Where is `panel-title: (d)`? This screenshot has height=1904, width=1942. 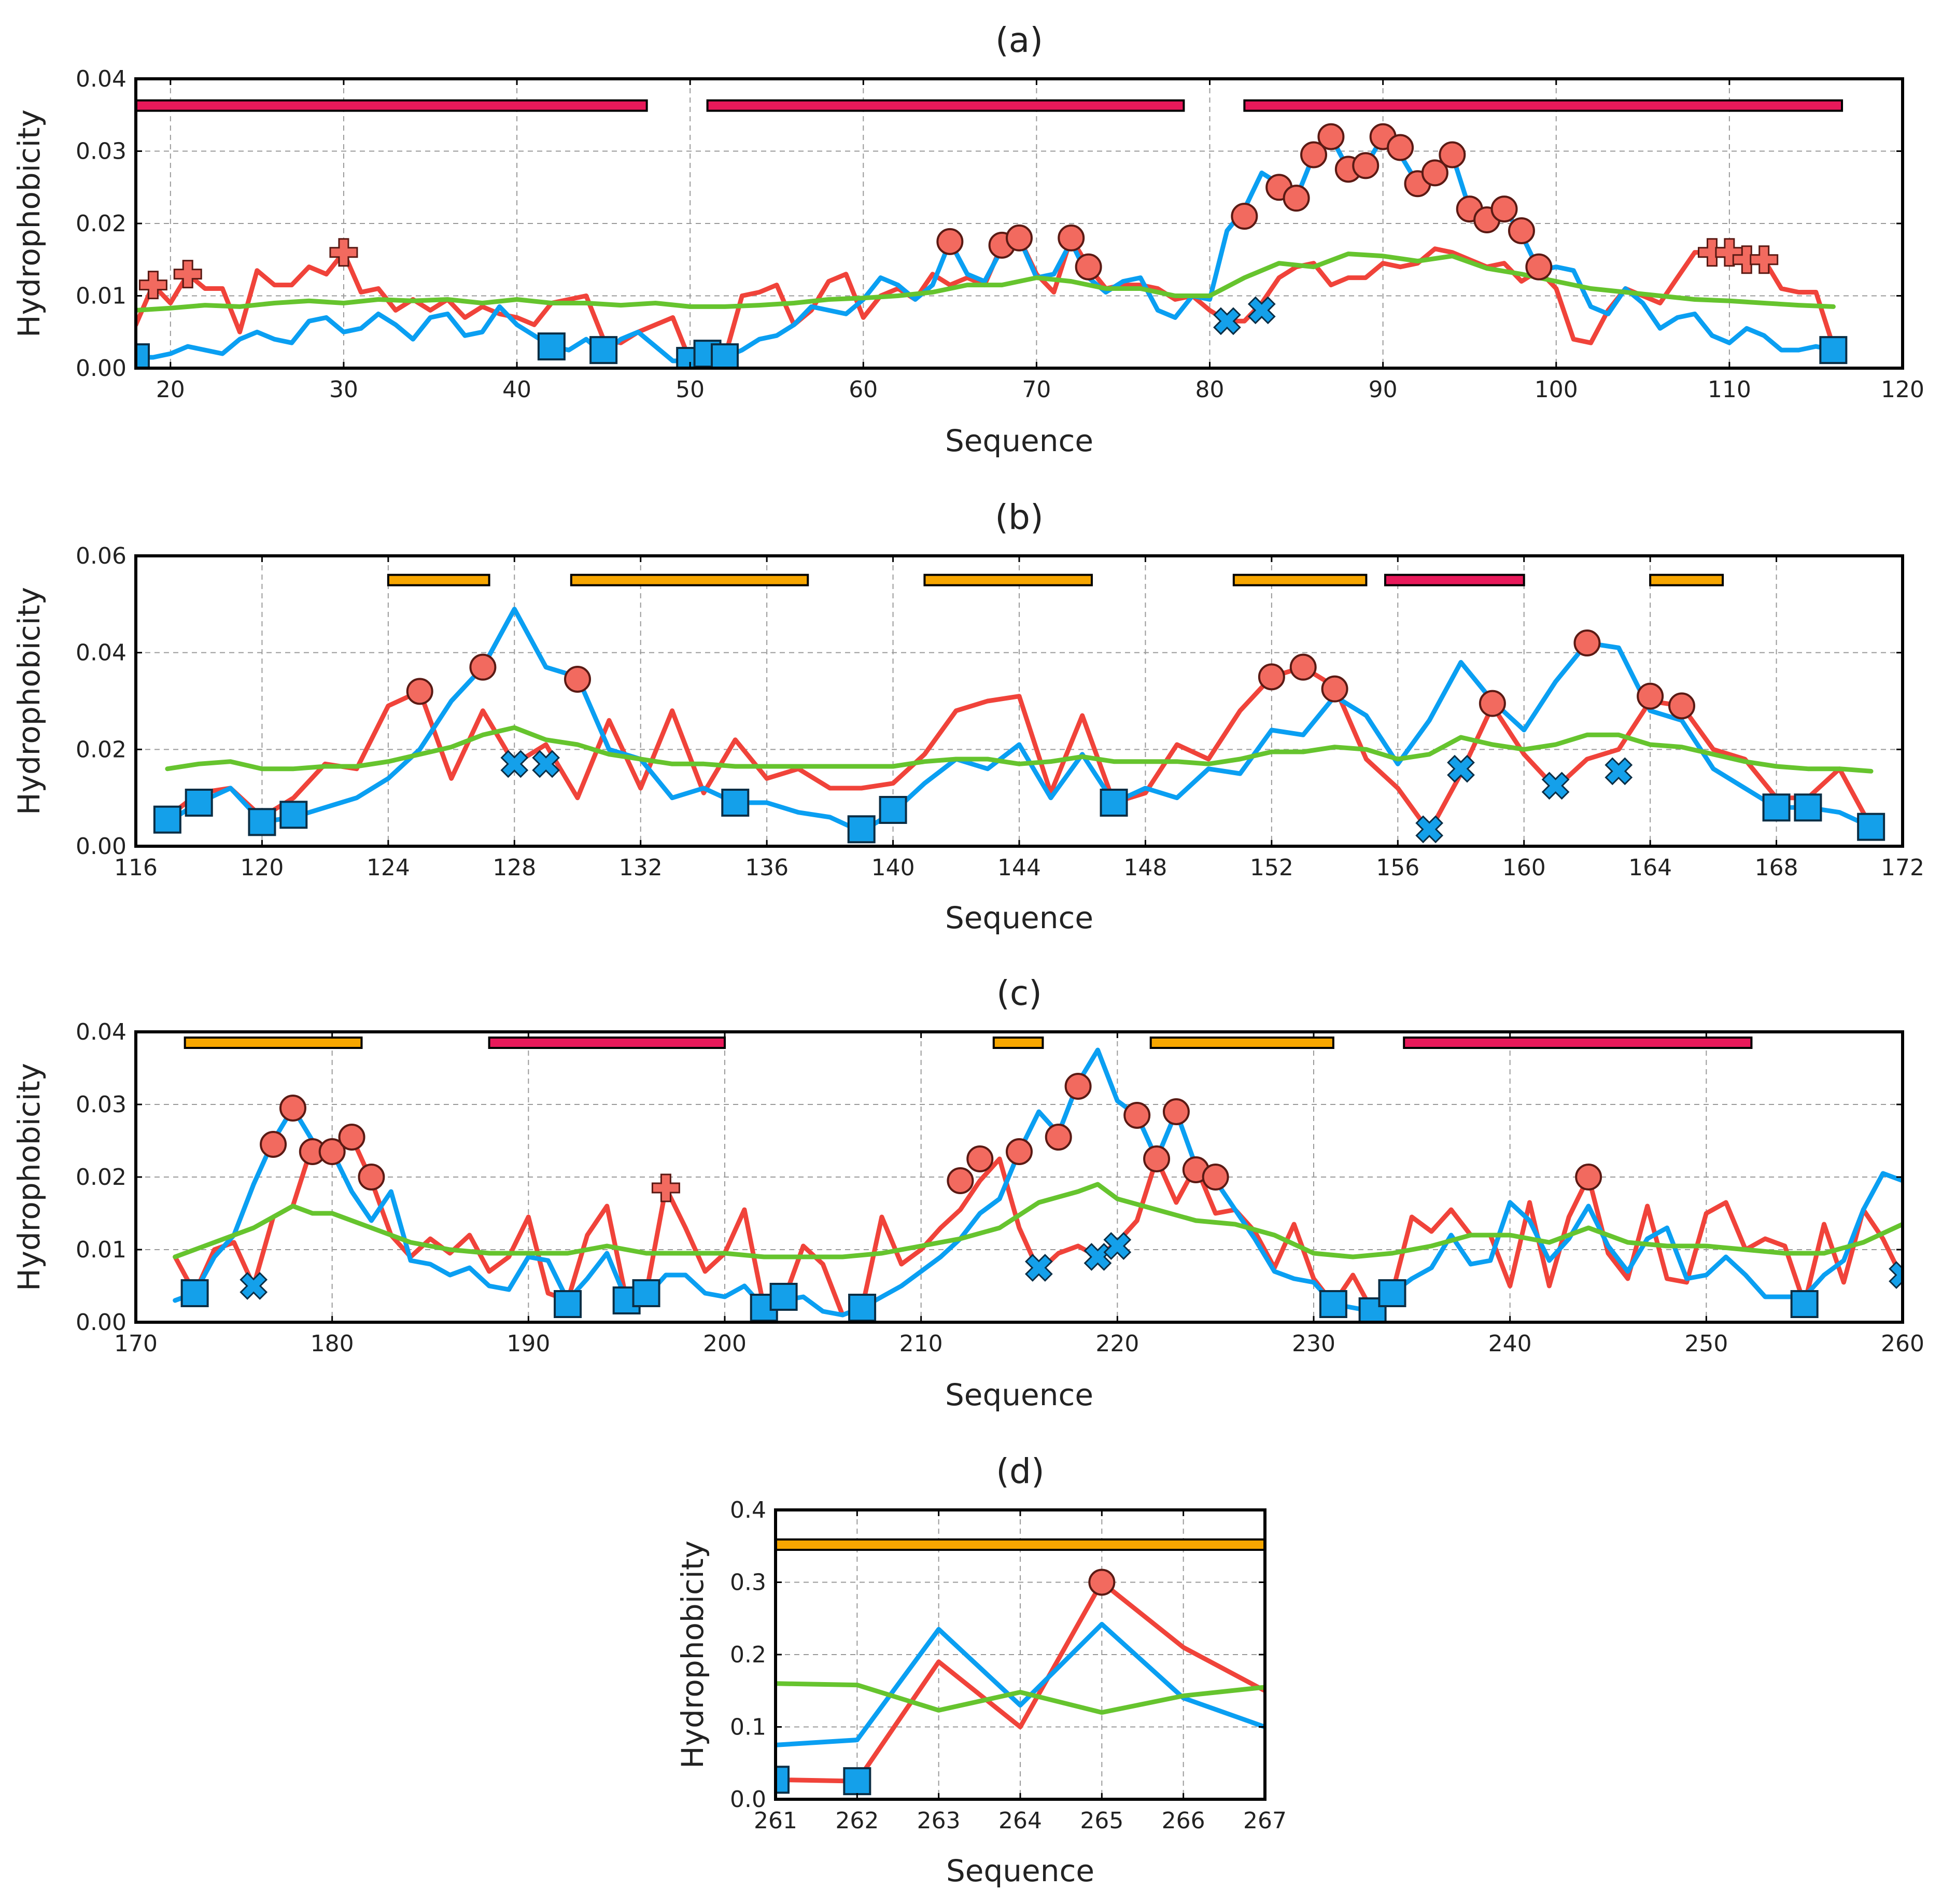
panel-title: (d) is located at coordinates (1020, 1471).